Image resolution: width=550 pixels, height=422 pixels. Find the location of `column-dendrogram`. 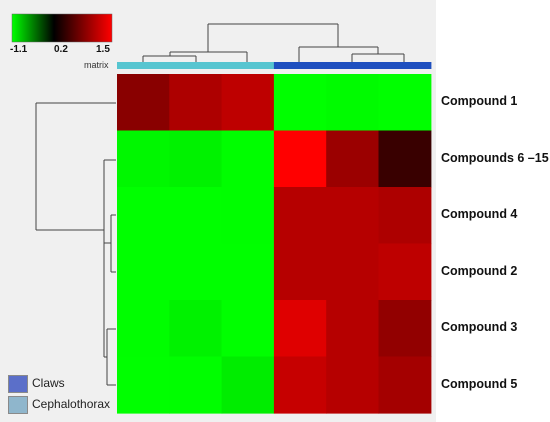

column-dendrogram is located at coordinates (273, 42).